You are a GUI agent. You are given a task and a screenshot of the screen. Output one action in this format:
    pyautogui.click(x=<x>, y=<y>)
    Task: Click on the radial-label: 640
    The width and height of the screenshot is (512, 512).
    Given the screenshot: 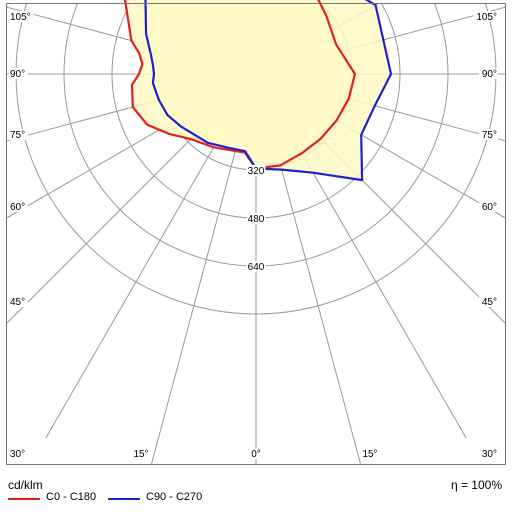 What is the action you would take?
    pyautogui.click(x=256, y=267)
    